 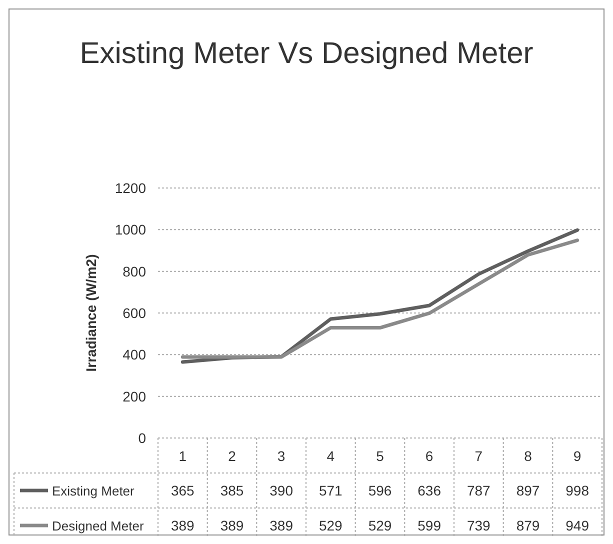 What do you see at coordinates (282, 490) in the screenshot?
I see `data-label: 390` at bounding box center [282, 490].